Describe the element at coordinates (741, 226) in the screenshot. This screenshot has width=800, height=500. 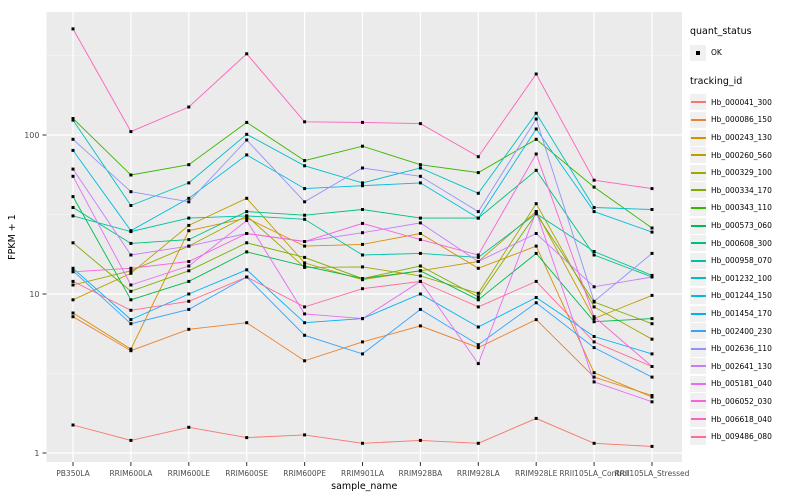
I see `legend-item-label: Hb_000573_060` at that location.